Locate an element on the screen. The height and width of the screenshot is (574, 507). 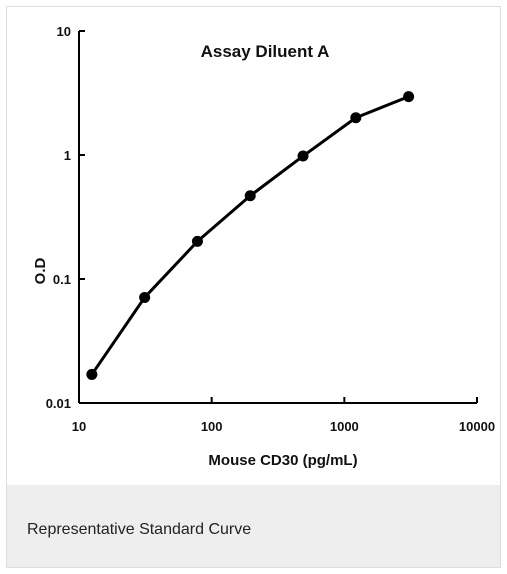
x-axis-label: Mouse CD30 (pg/mL) is located at coordinates (282, 460).